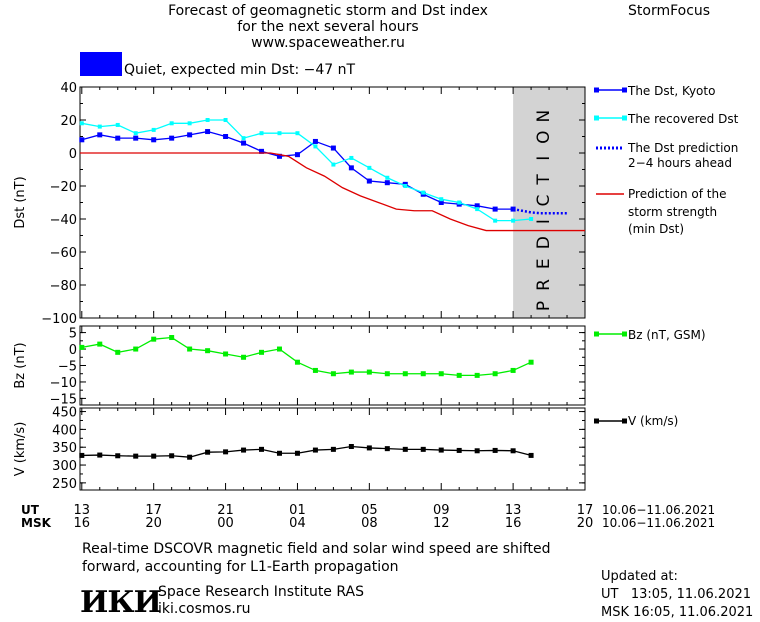 This screenshot has width=760, height=622. Describe the element at coordinates (671, 91) in the screenshot. I see `legend-label-dst_kyoto: The Dst, Kyoto` at that location.